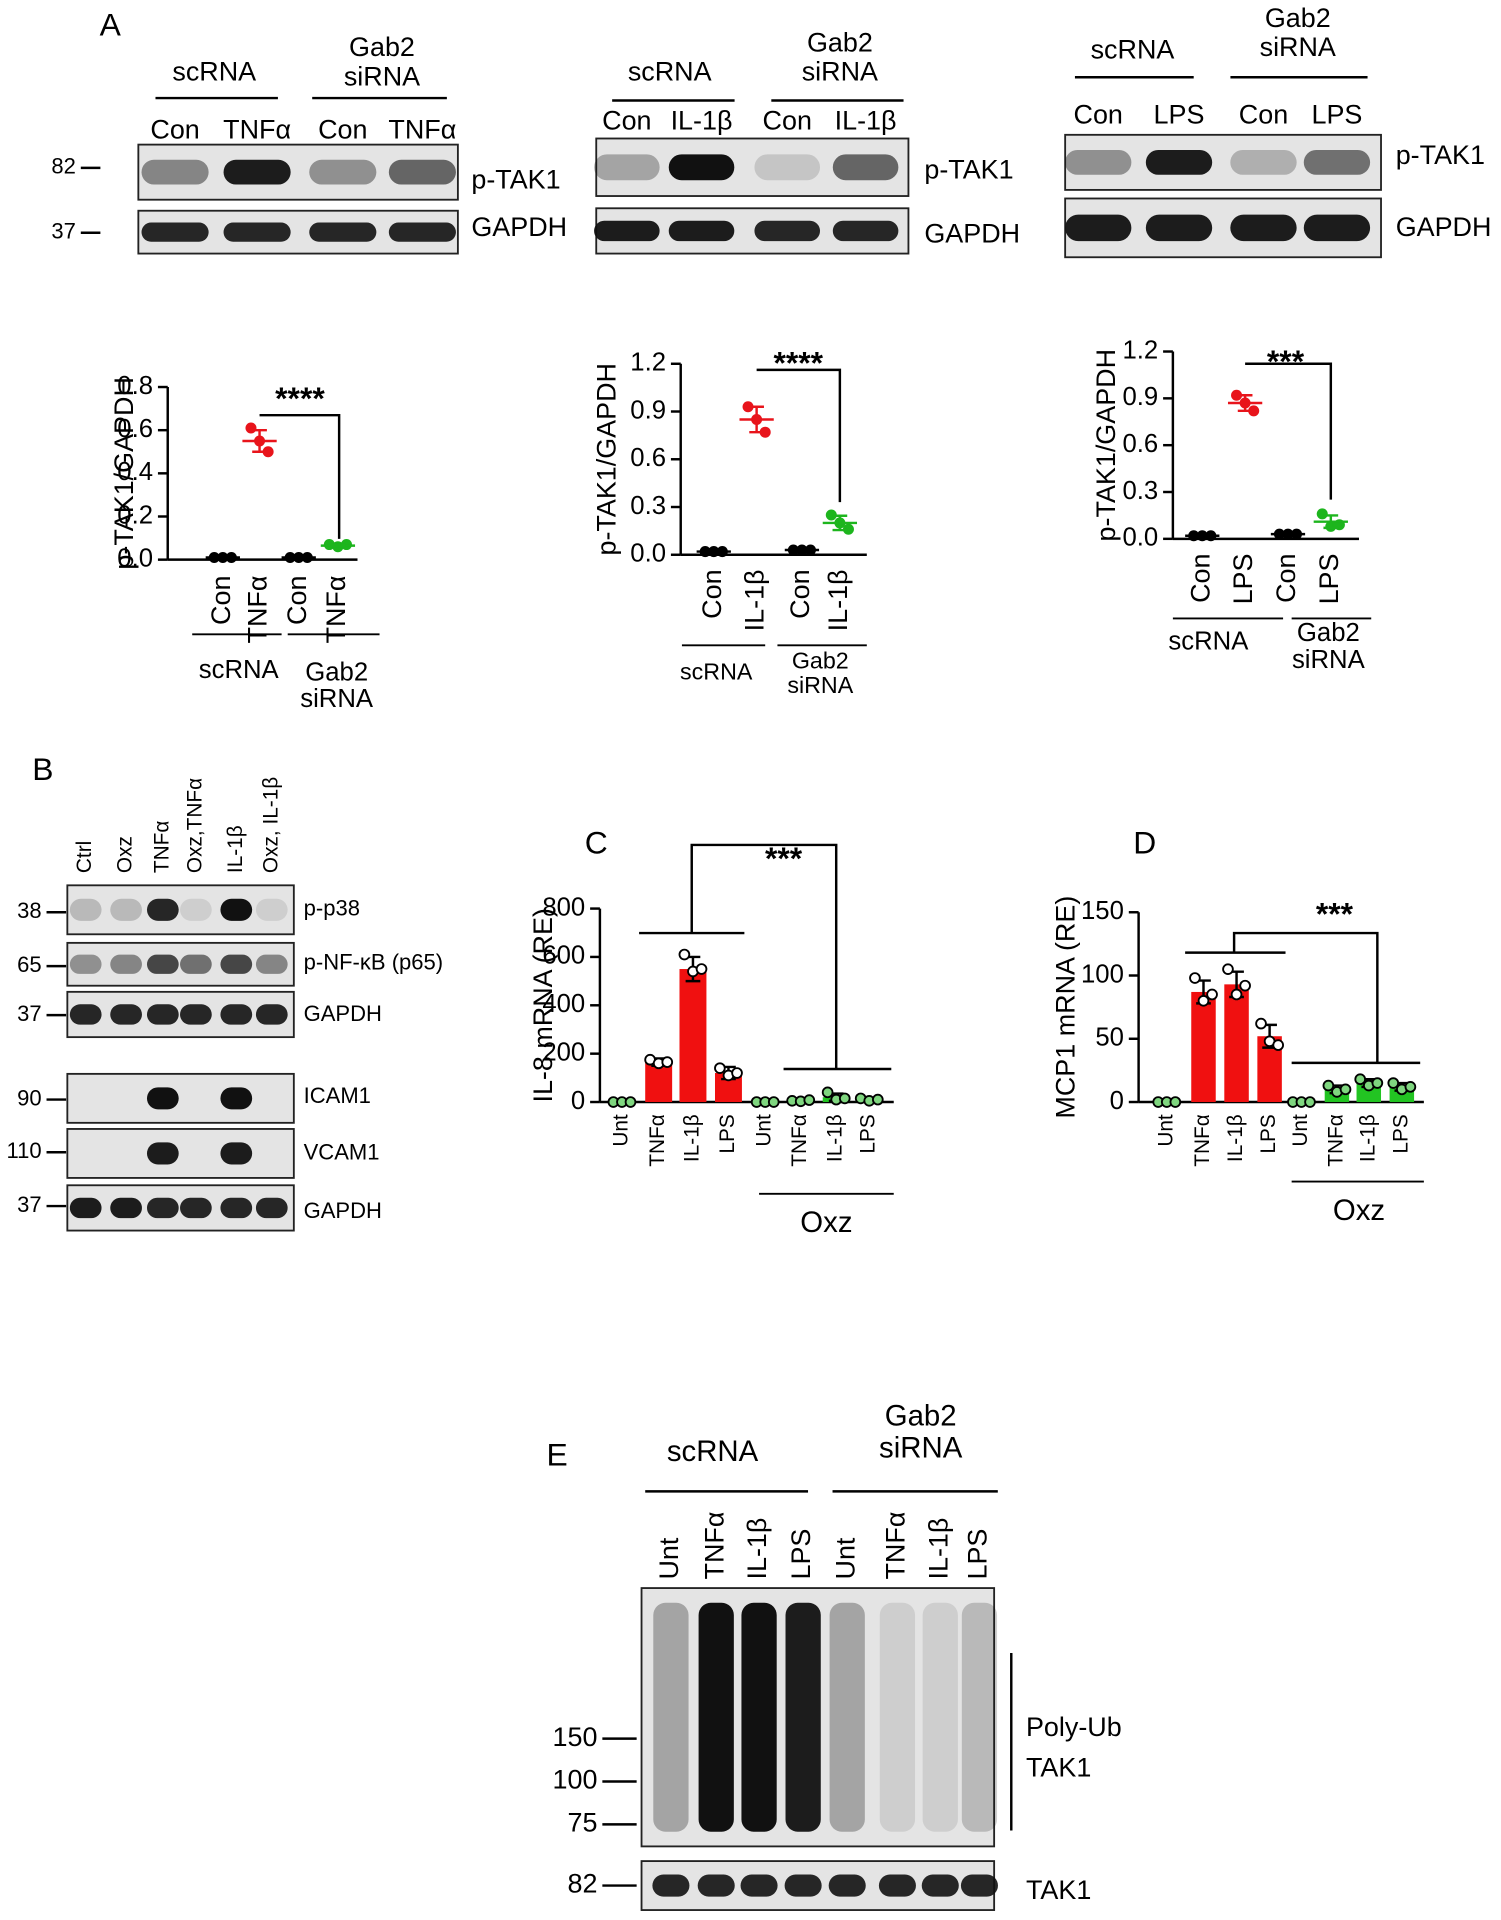  What do you see at coordinates (1444, 227) in the screenshot?
I see `protein-label: GAPDH` at bounding box center [1444, 227].